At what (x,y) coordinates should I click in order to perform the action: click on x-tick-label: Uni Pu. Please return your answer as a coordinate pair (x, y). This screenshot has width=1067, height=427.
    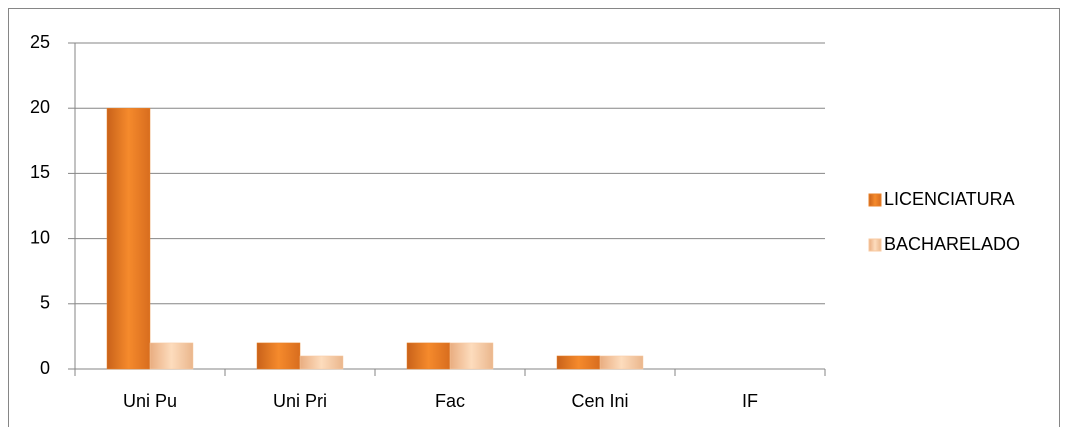
    Looking at the image, I should click on (150, 401).